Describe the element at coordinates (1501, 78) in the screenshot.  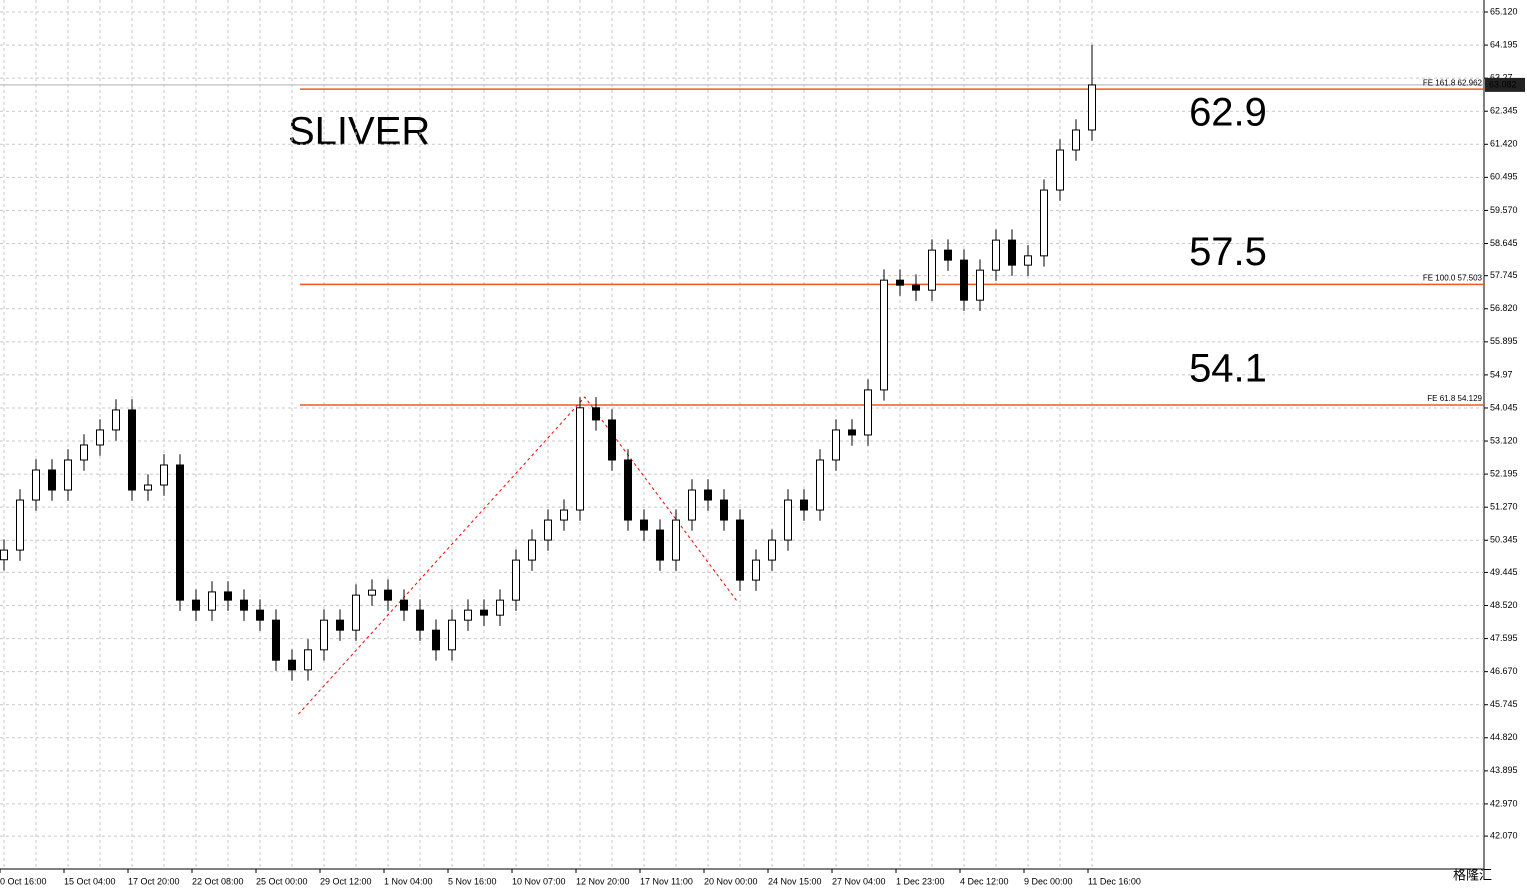
I see `y-tick-label: 63.27` at that location.